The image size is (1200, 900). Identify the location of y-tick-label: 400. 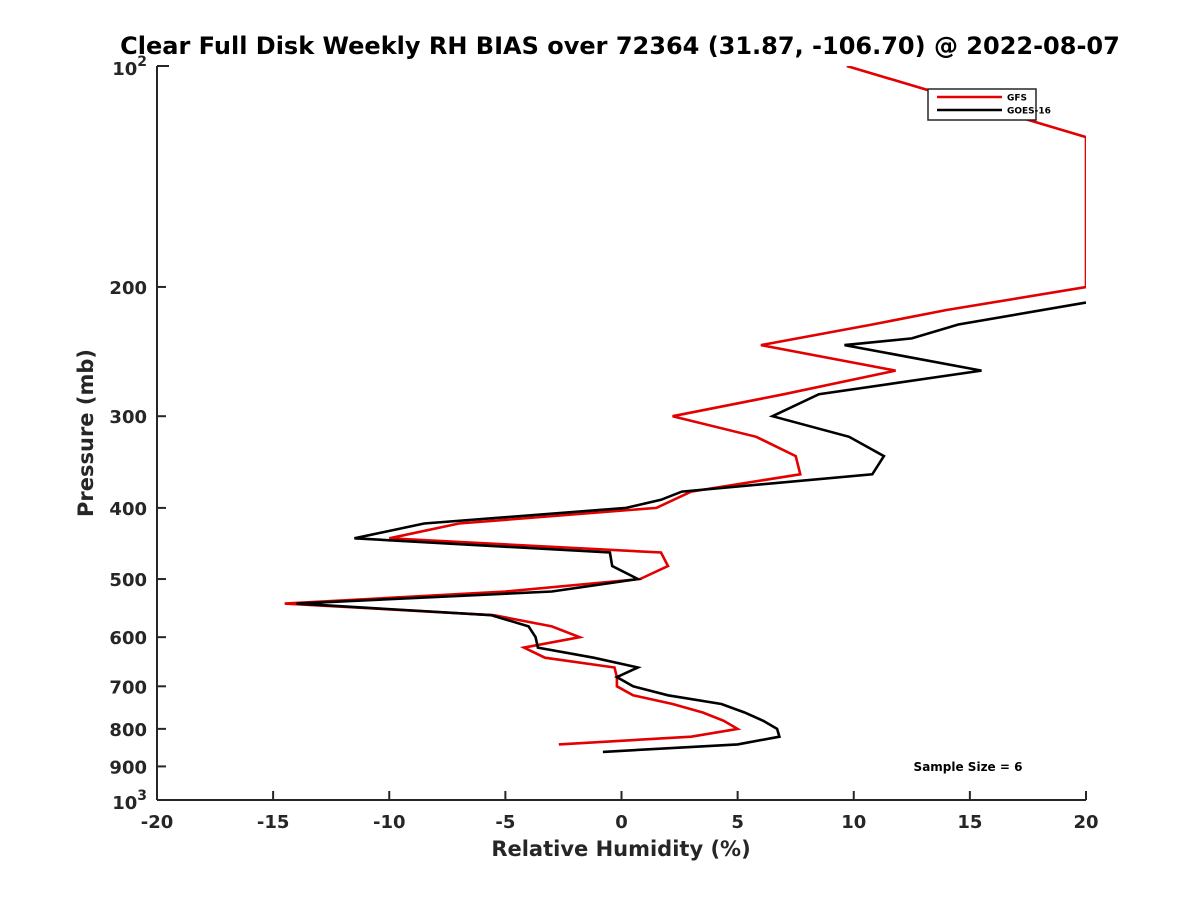
(128, 509).